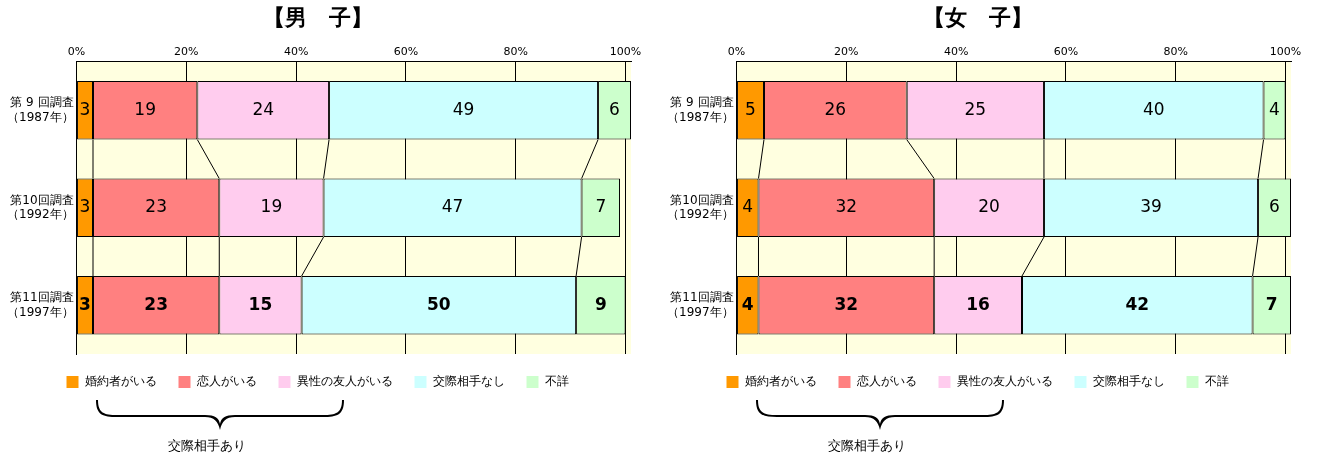 The image size is (1321, 457). Describe the element at coordinates (1153, 108) in the screenshot. I see `data-label: 40` at that location.